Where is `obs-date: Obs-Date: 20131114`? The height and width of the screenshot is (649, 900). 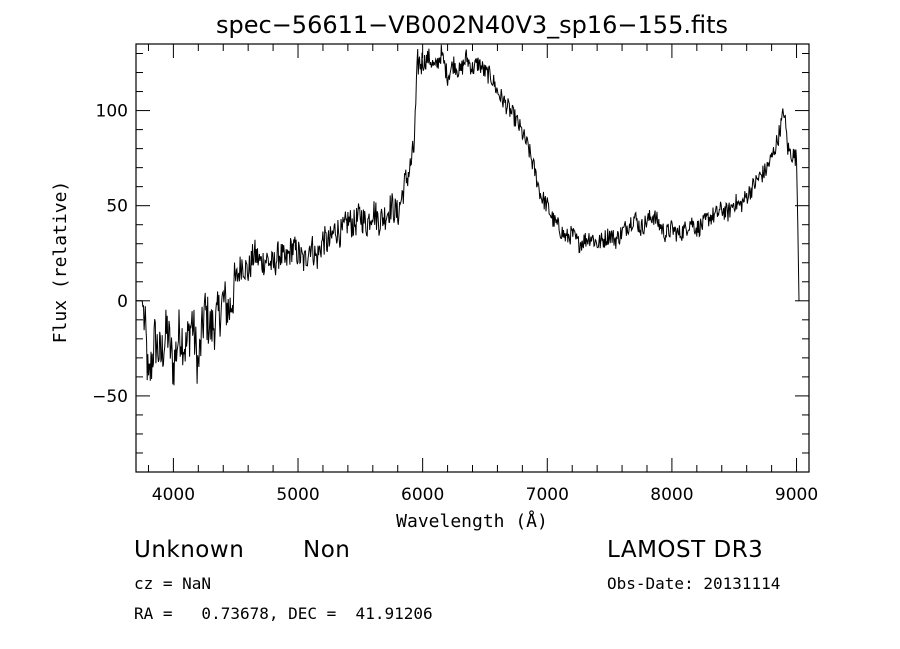
obs-date: Obs-Date: 20131114 is located at coordinates (694, 583).